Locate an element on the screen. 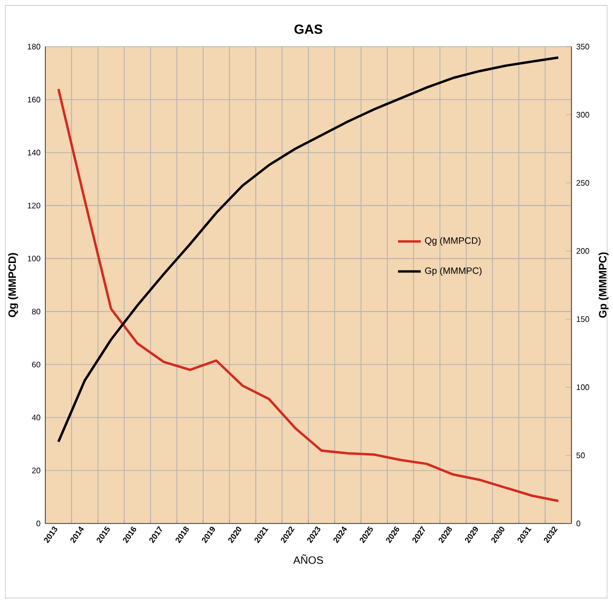 Image resolution: width=613 pixels, height=603 pixels. y-axis-title: Qg (MMPCD) is located at coordinates (13, 284).